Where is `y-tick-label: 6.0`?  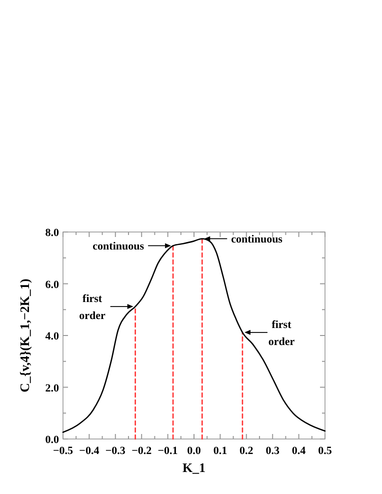 y-tick-label: 6.0 is located at coordinates (52, 284).